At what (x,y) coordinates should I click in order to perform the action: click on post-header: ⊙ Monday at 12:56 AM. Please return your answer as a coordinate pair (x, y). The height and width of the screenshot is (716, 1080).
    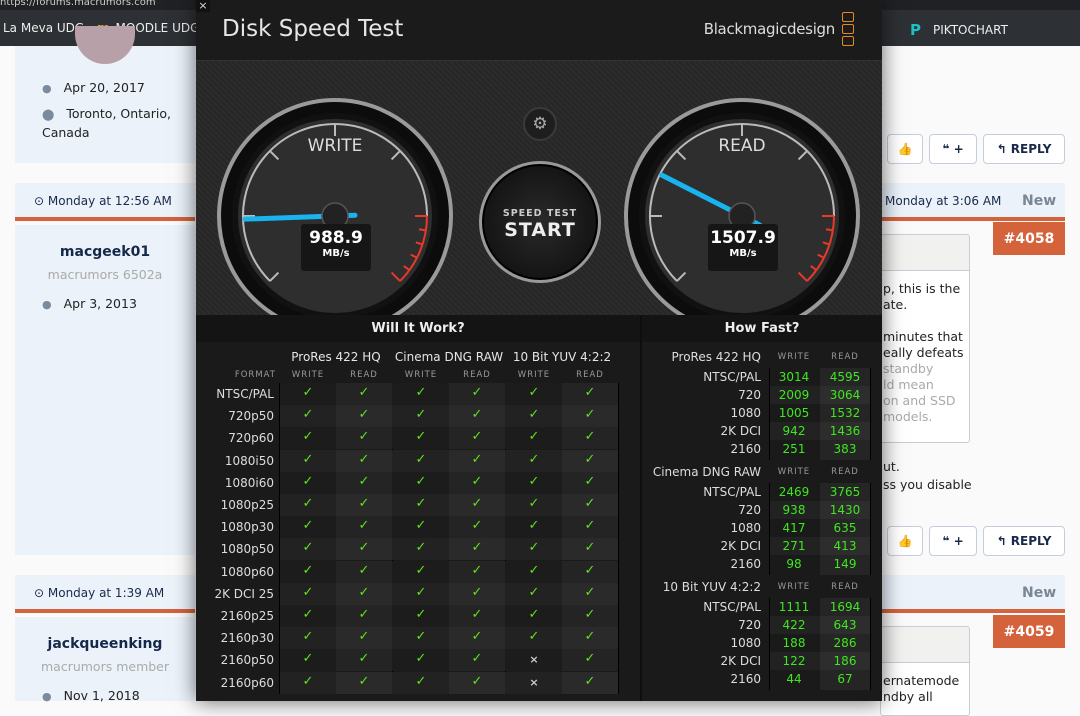
    Looking at the image, I should click on (105, 202).